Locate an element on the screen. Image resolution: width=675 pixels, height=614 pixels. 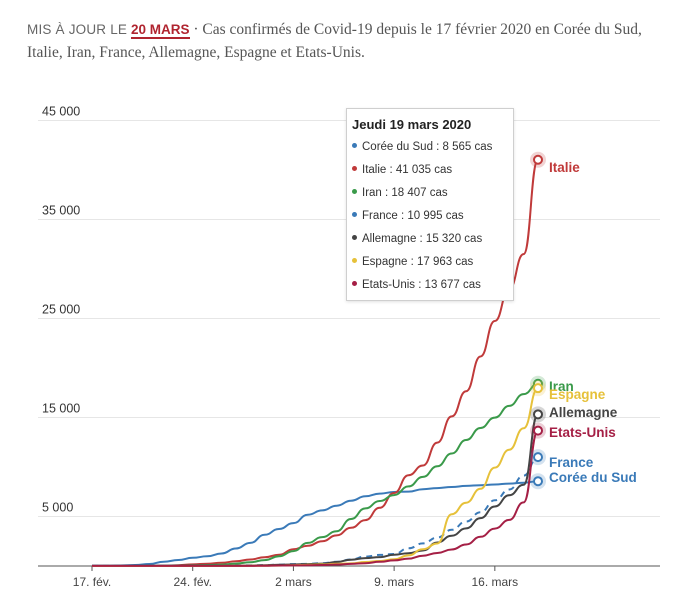
y-tick-label: 45 000 is located at coordinates (61, 112).